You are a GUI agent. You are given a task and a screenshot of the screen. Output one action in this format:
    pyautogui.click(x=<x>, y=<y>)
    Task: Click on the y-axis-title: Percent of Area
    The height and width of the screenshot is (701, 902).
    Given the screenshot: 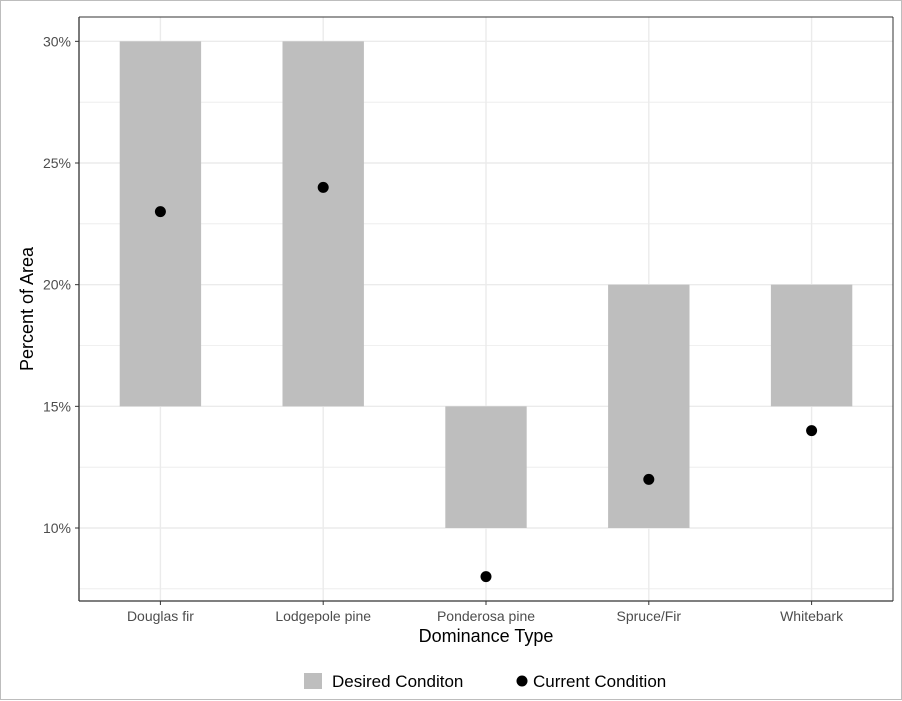 What is the action you would take?
    pyautogui.click(x=27, y=308)
    